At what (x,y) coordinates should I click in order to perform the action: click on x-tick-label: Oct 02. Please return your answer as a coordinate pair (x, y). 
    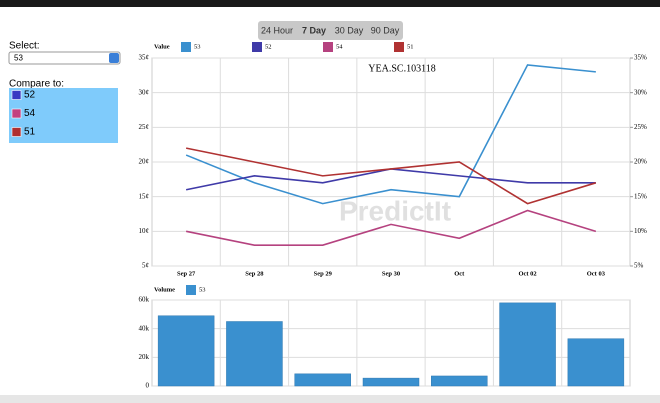
    Looking at the image, I should click on (527, 273).